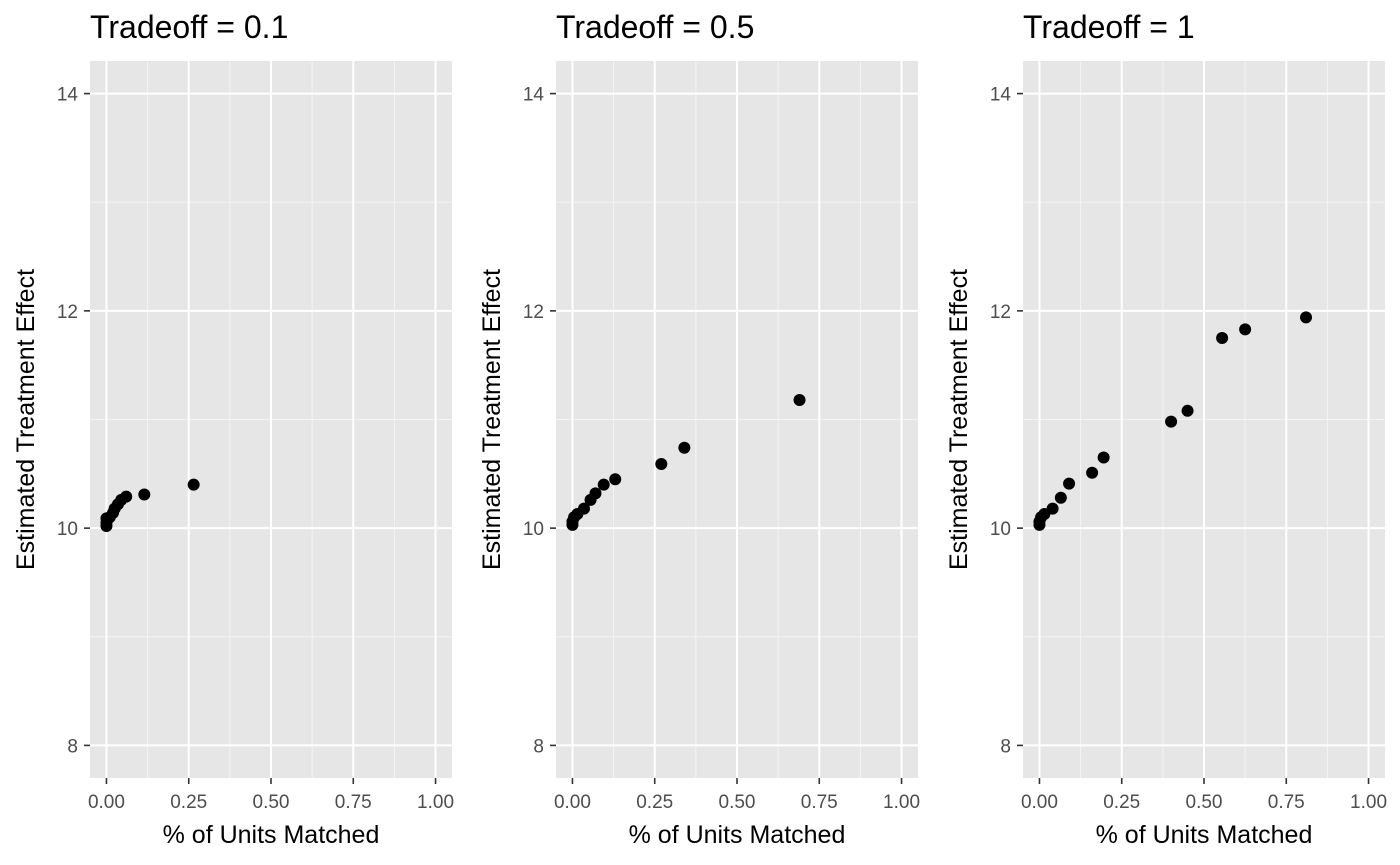 Image resolution: width=1400 pixels, height=865 pixels. Describe the element at coordinates (655, 27) in the screenshot. I see `panel-title: Tradeoff = 0.5` at that location.